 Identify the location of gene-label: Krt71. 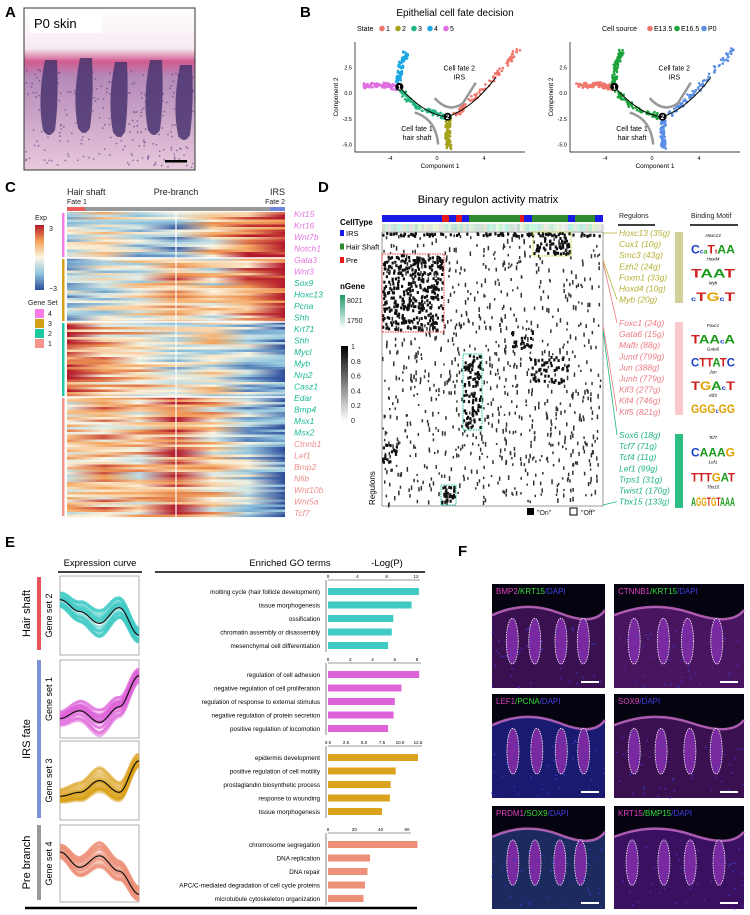
(304, 329).